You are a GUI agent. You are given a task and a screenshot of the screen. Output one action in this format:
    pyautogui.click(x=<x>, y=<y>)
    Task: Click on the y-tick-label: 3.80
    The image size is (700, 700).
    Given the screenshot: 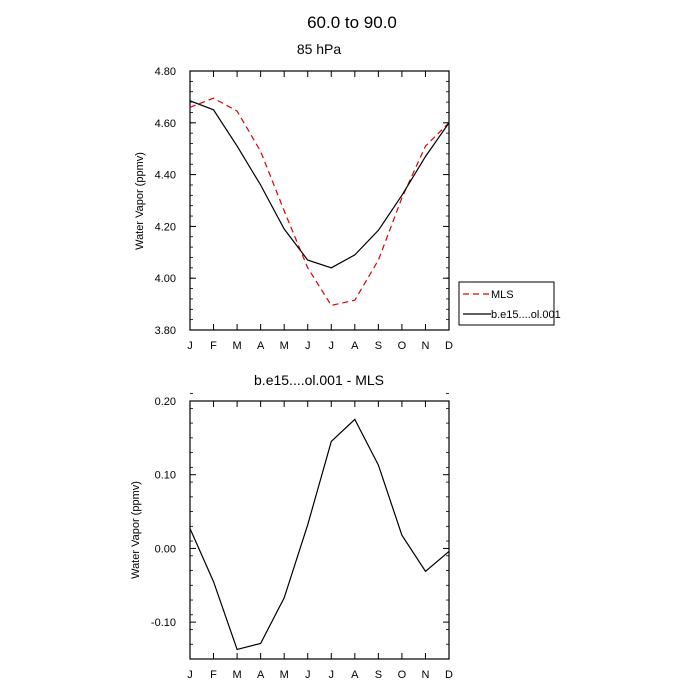 What is the action you would take?
    pyautogui.click(x=165, y=331)
    